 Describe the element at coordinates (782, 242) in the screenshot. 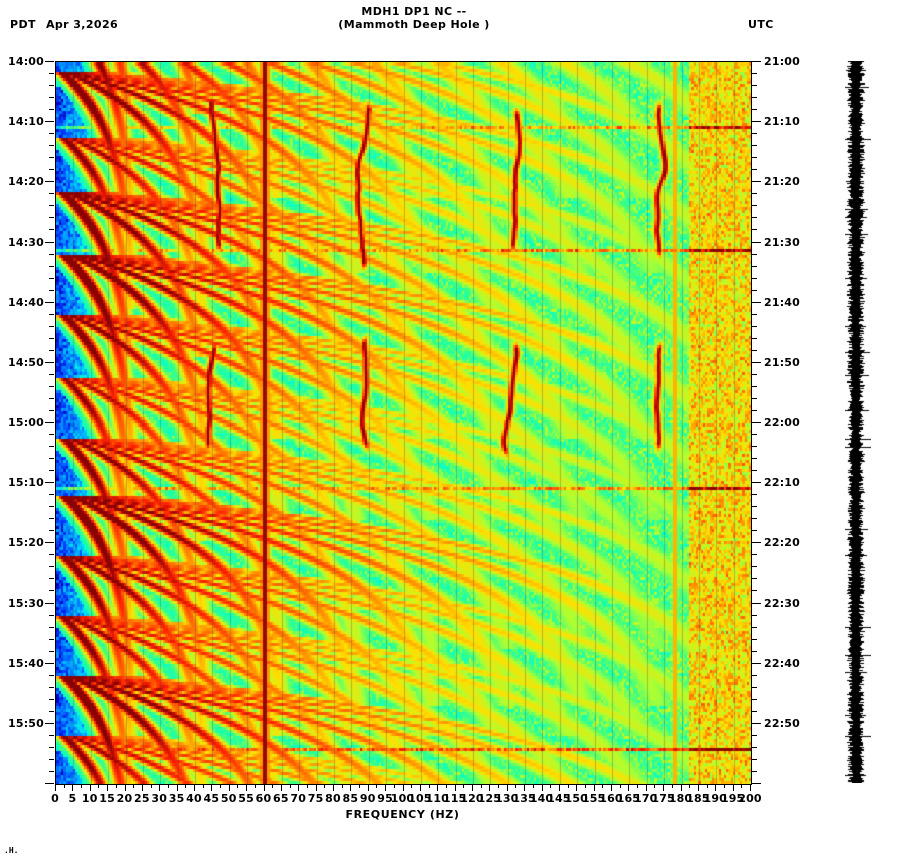

I see `y-axis-right-tick-label: 21:30` at that location.